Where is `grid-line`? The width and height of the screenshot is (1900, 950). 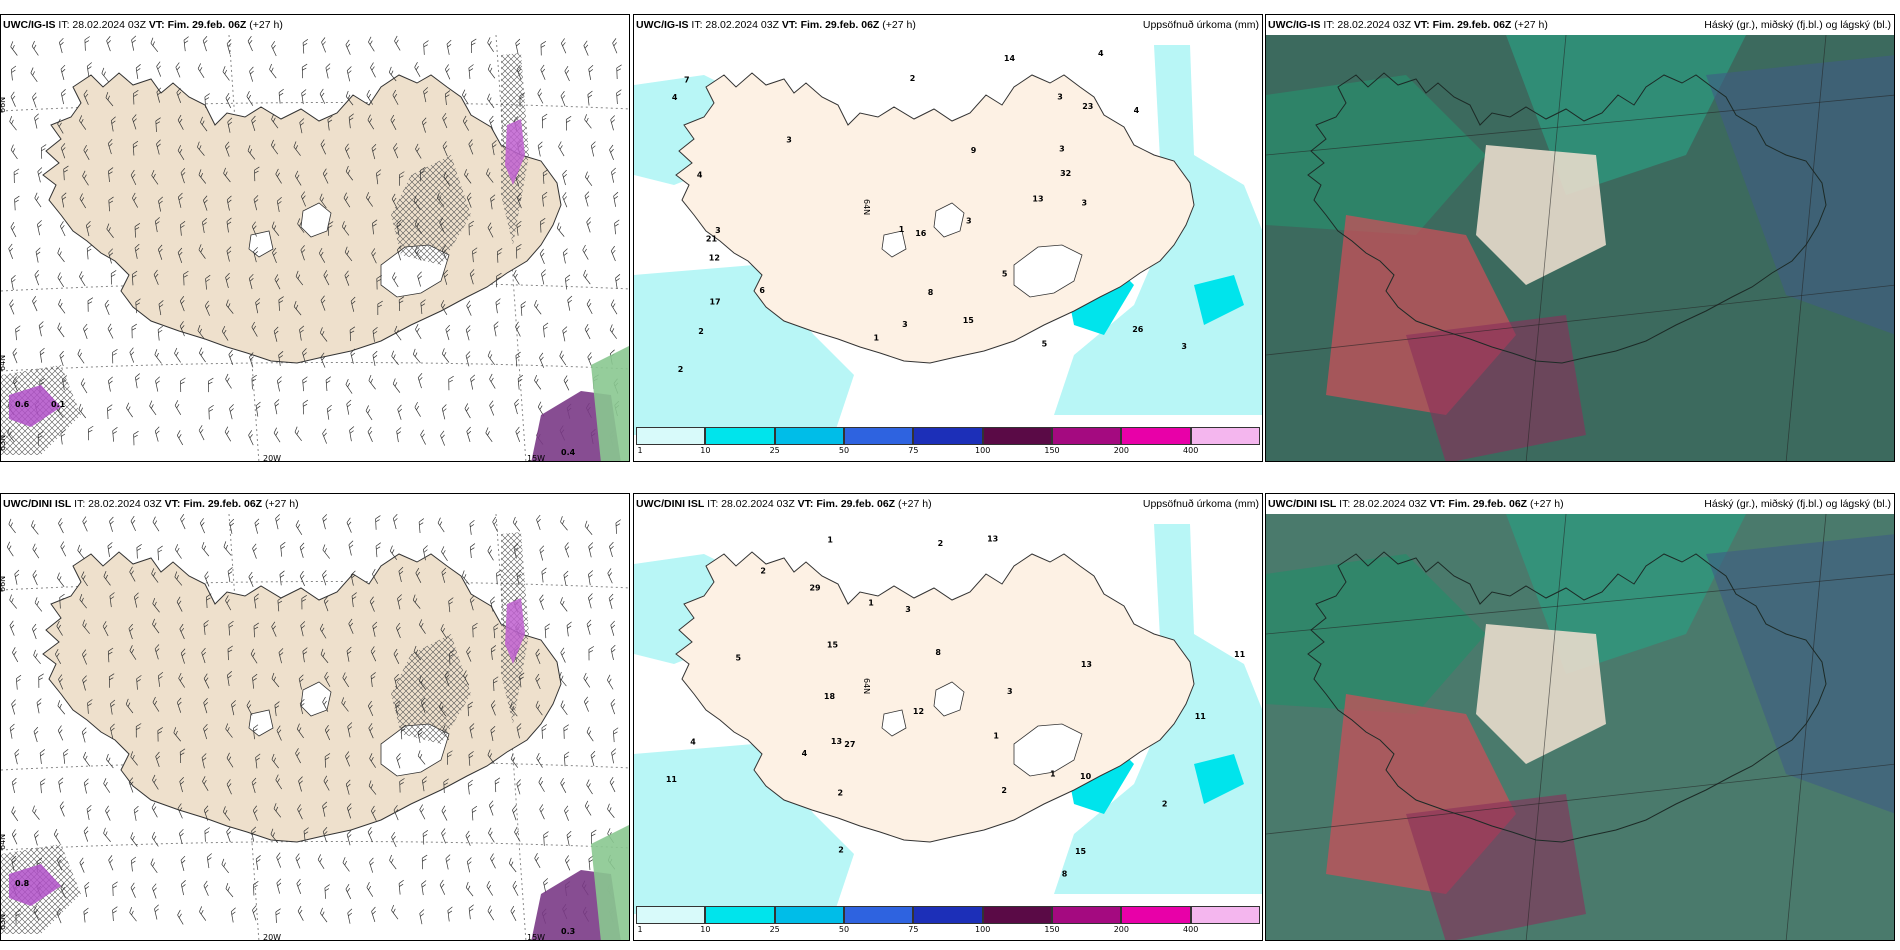
grid-line is located at coordinates (1546, 248).